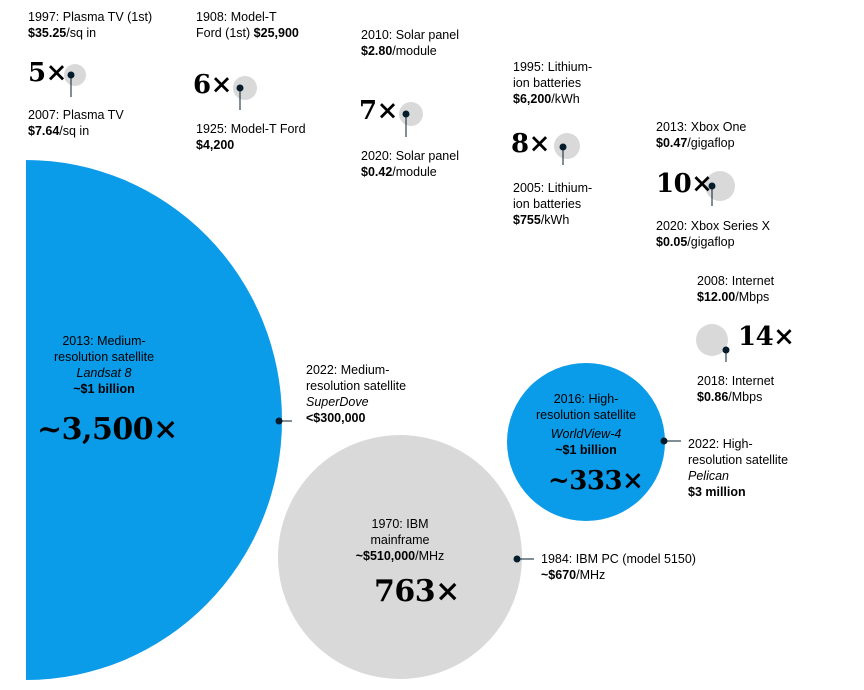 The image size is (864, 690). I want to click on plasma-after-price: $7.64, so click(44, 131).